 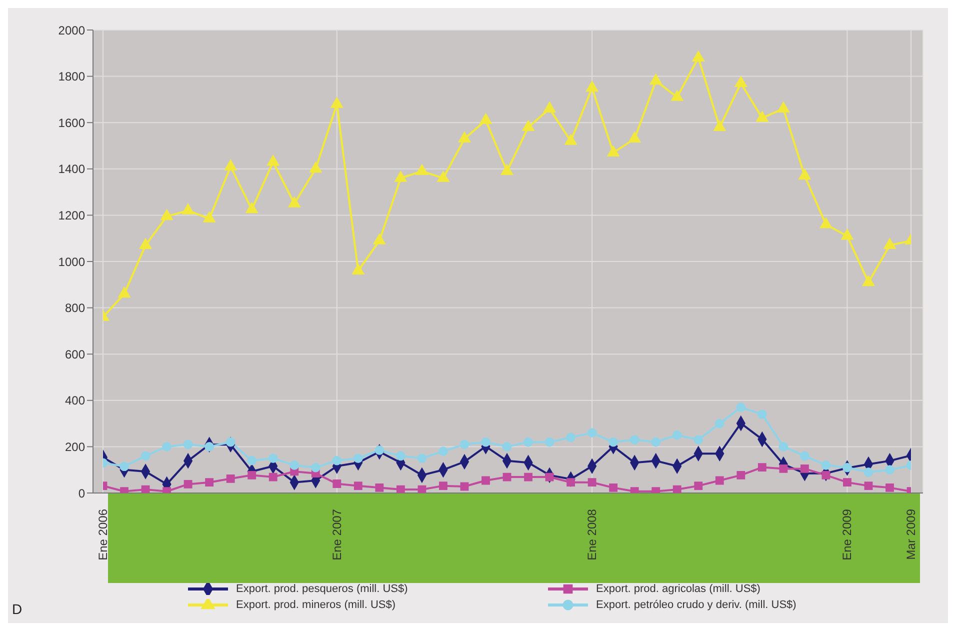 I want to click on y-tick-label: 400, so click(x=75, y=401).